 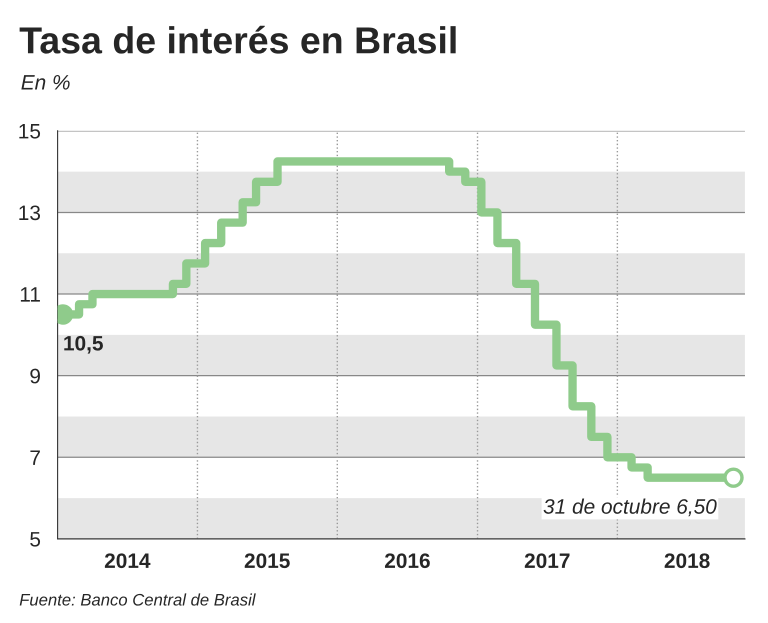 What do you see at coordinates (127, 560) in the screenshot?
I see `x-tick-label: 2014` at bounding box center [127, 560].